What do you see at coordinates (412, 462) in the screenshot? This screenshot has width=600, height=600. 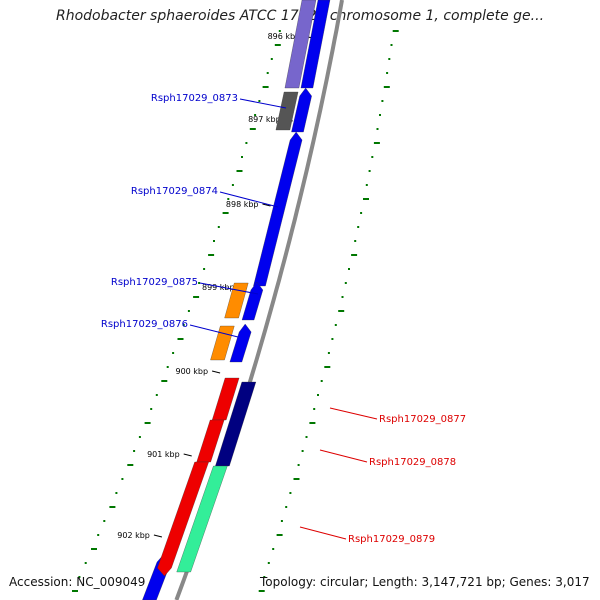 I see `gene-label-rsph17029_0878: Rsph17029_0878` at bounding box center [412, 462].